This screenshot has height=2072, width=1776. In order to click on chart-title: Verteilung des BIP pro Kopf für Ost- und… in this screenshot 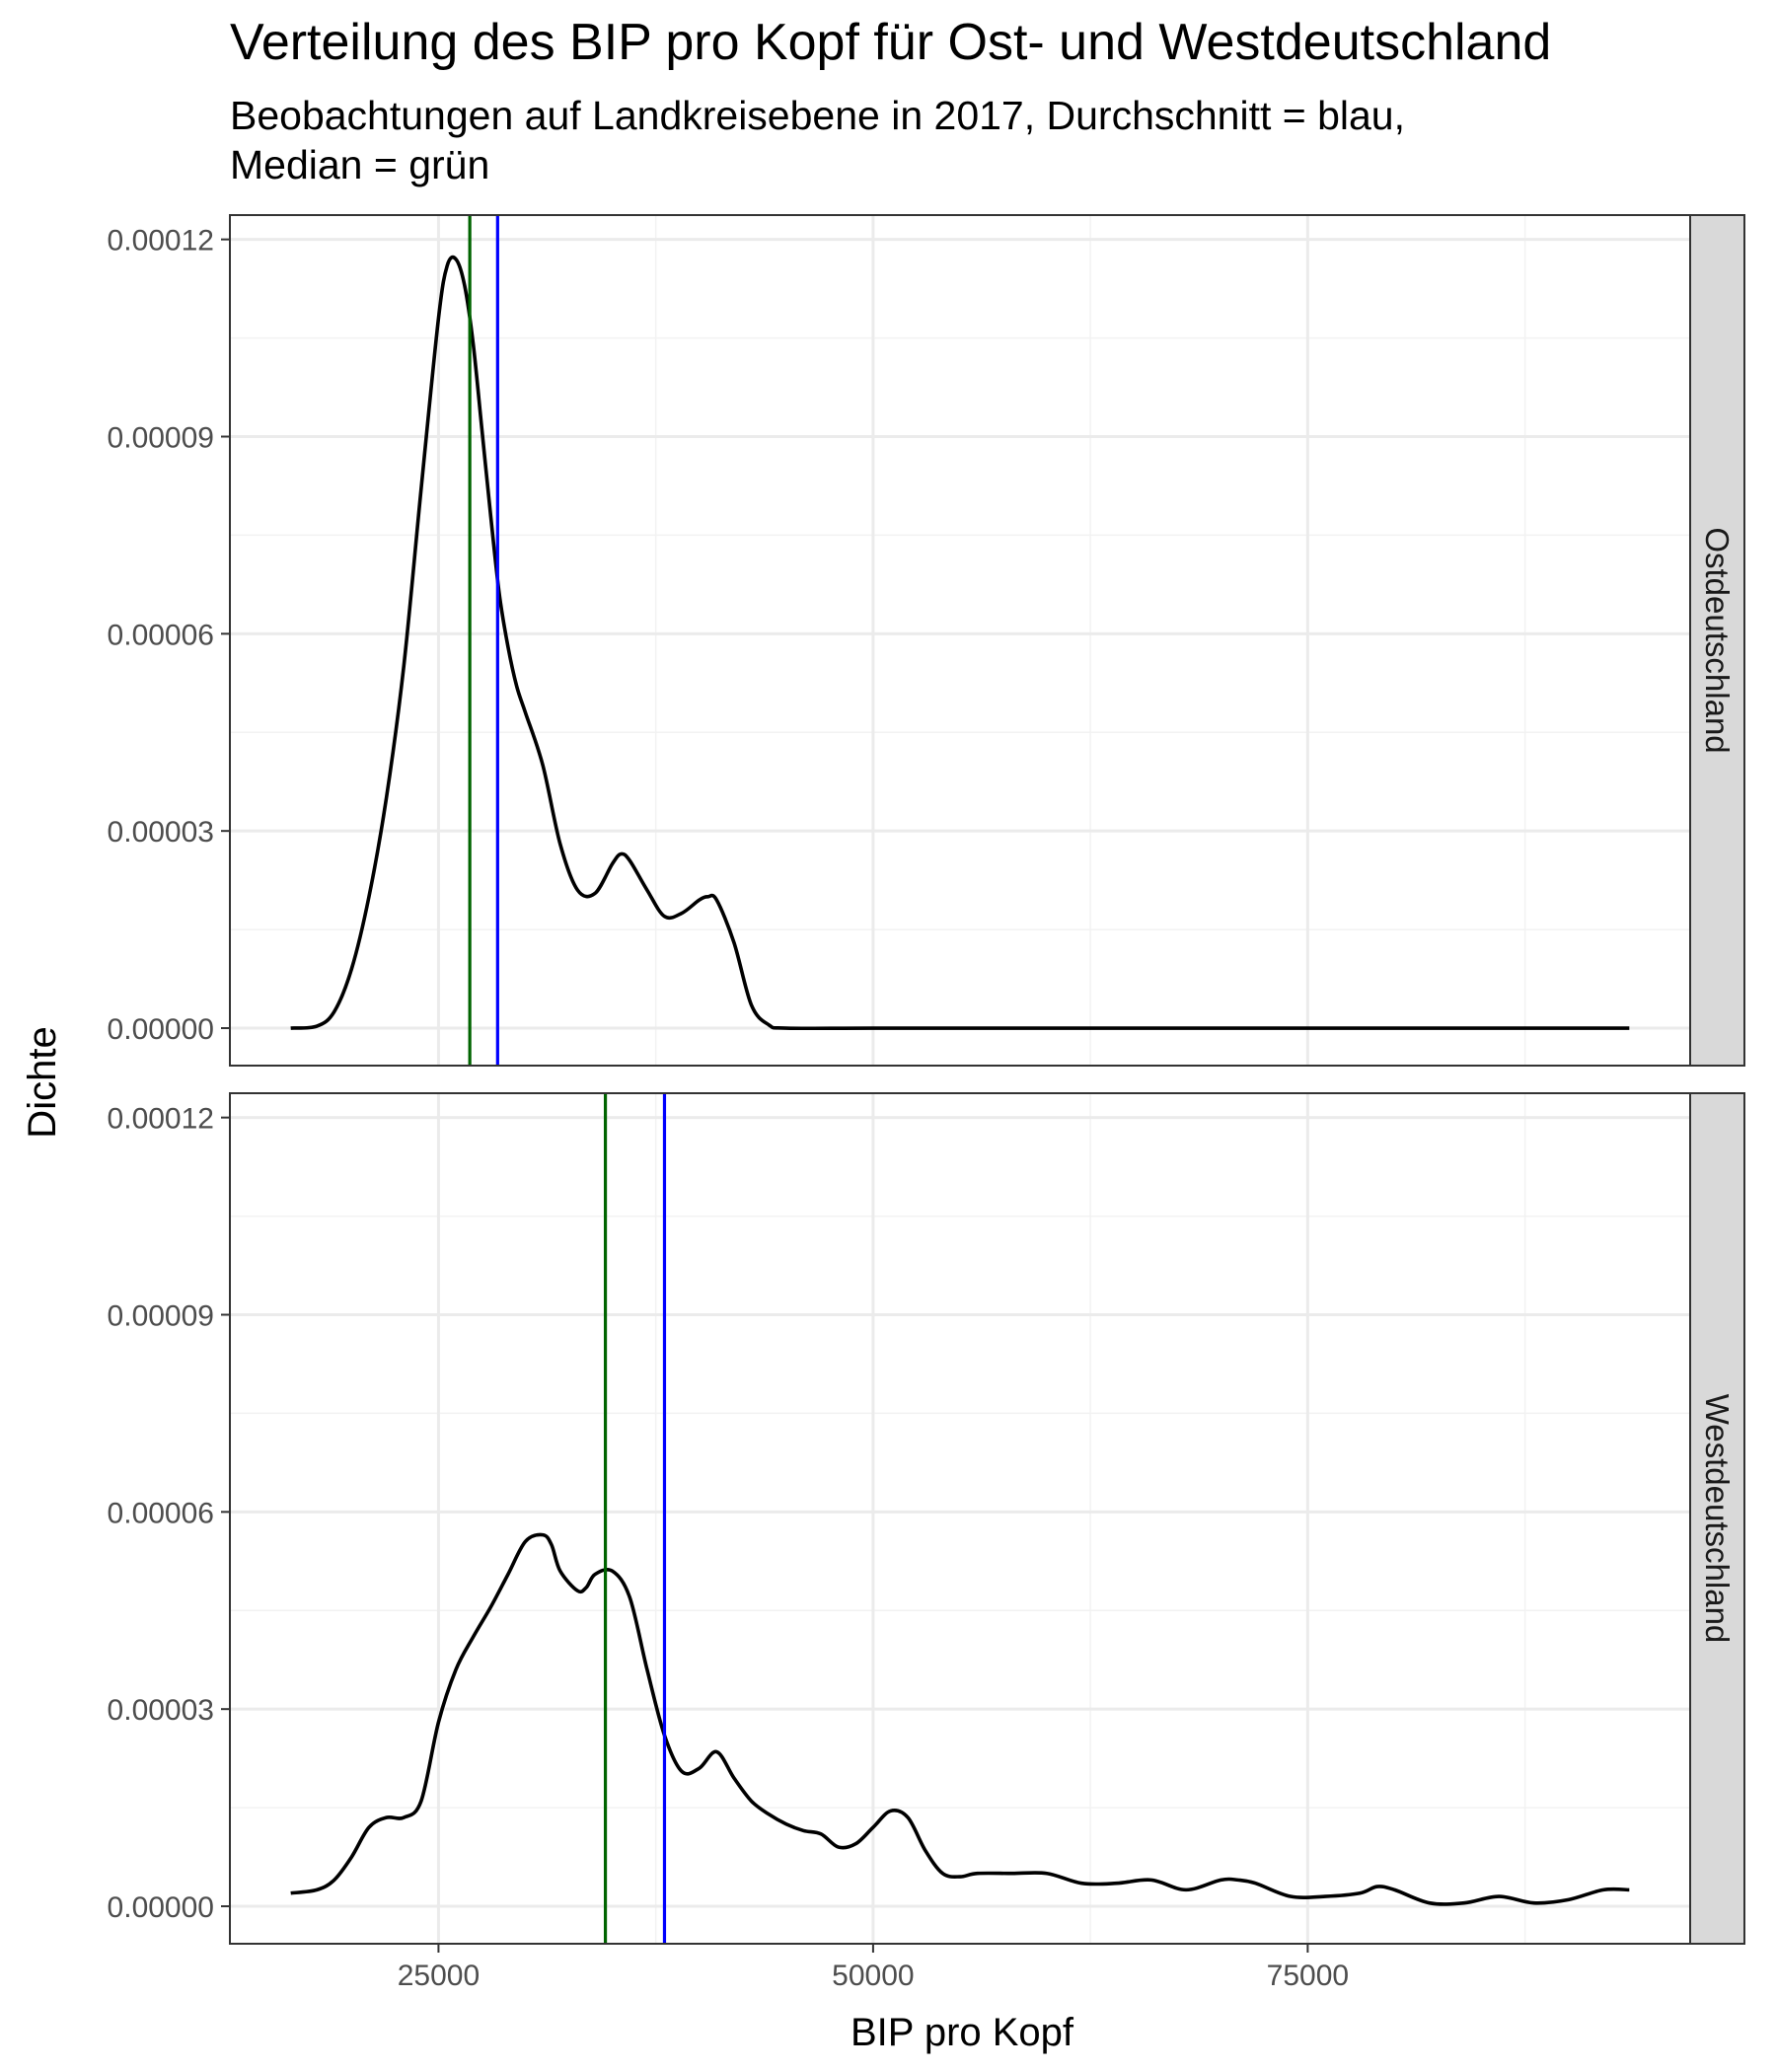, I will do `click(891, 43)`.